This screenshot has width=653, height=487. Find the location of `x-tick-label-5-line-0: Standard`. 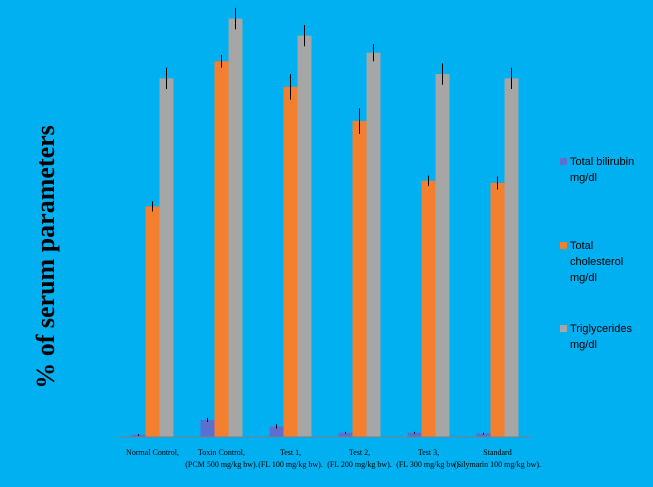

x-tick-label-5-line-0: Standard is located at coordinates (497, 452).